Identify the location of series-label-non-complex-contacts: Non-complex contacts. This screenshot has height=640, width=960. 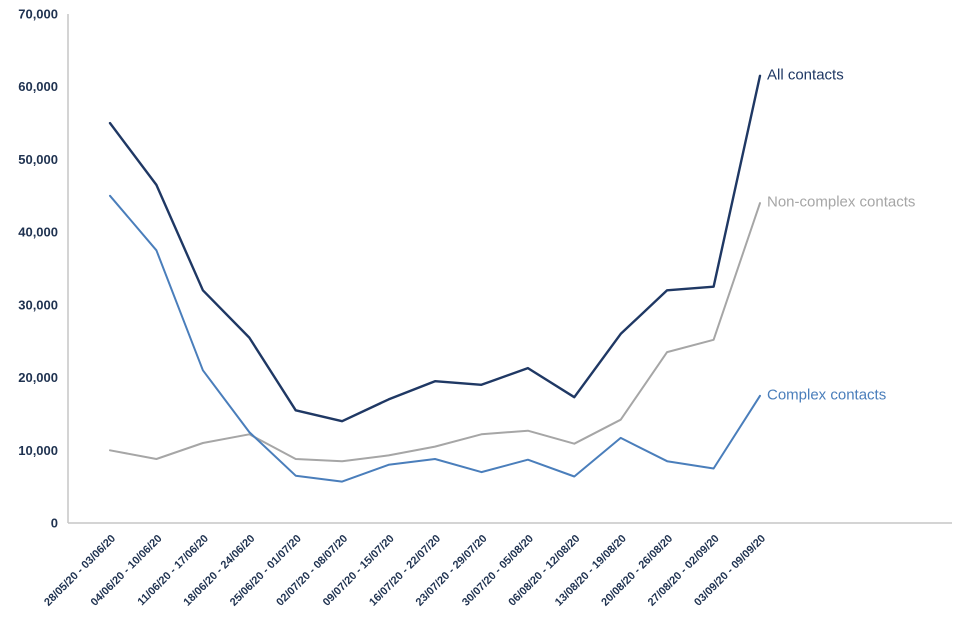
(841, 202).